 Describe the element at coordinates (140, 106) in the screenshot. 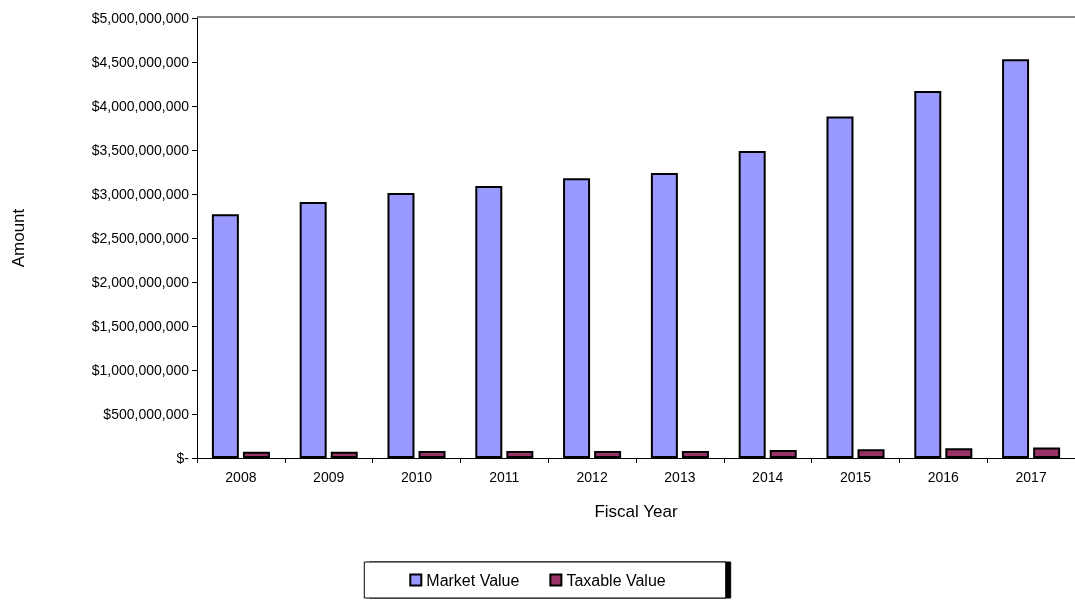

I see `y-tick-label: $4,000,000,000` at that location.